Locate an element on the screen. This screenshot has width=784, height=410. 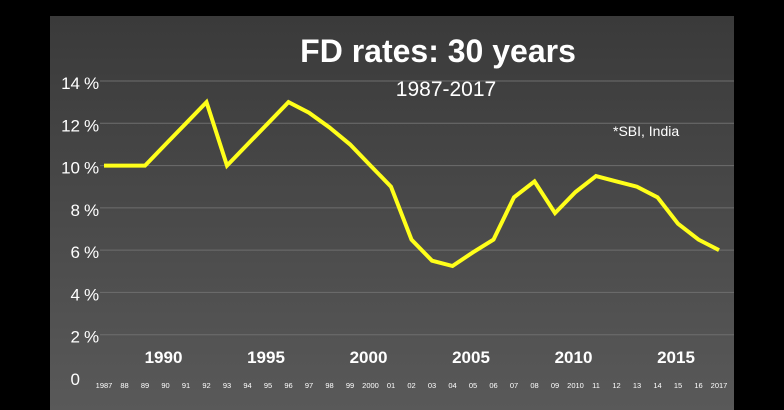
y-axis: 02 %4 %6 %8 %10 %12 %14% is located at coordinates (80, 231).